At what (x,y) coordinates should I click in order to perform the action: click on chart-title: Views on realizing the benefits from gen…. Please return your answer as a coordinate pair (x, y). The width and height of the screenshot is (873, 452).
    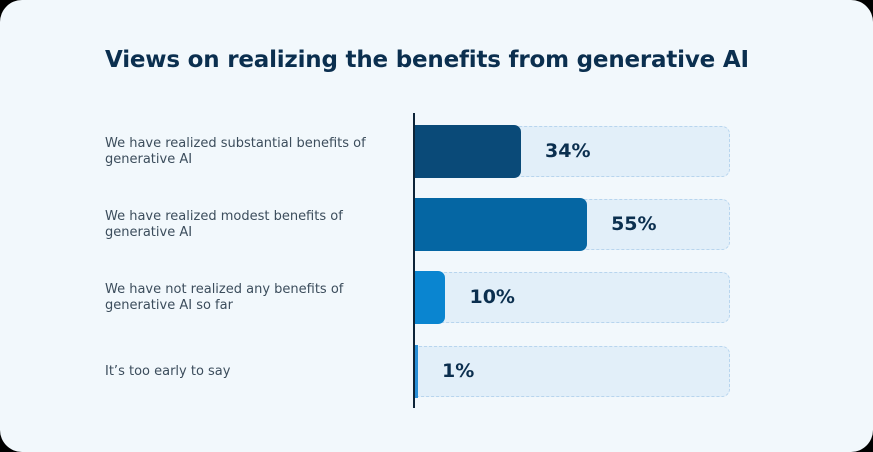
    Looking at the image, I should click on (427, 60).